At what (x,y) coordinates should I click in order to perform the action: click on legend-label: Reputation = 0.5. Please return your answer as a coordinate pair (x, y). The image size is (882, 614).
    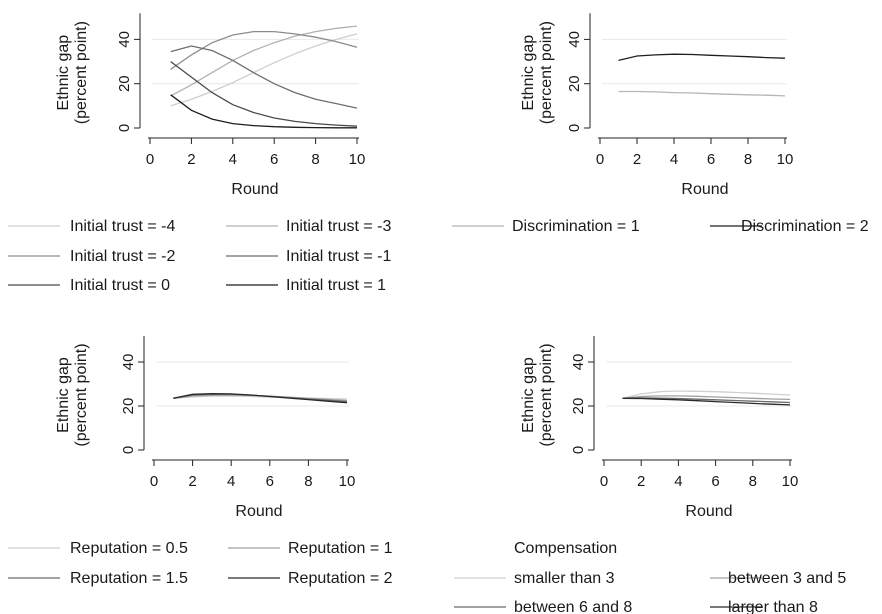
    Looking at the image, I should click on (129, 548).